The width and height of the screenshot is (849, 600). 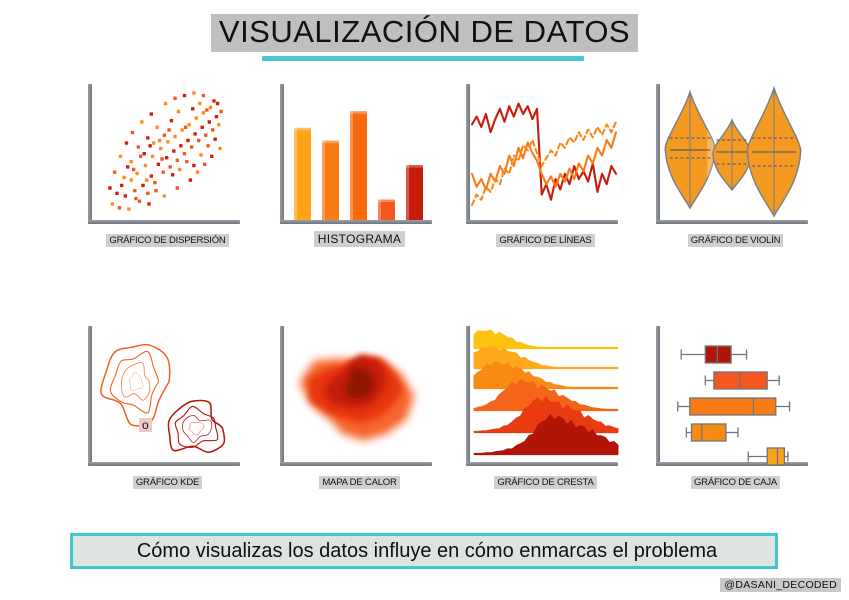 What do you see at coordinates (658, 154) in the screenshot?
I see `violin-y-axis` at bounding box center [658, 154].